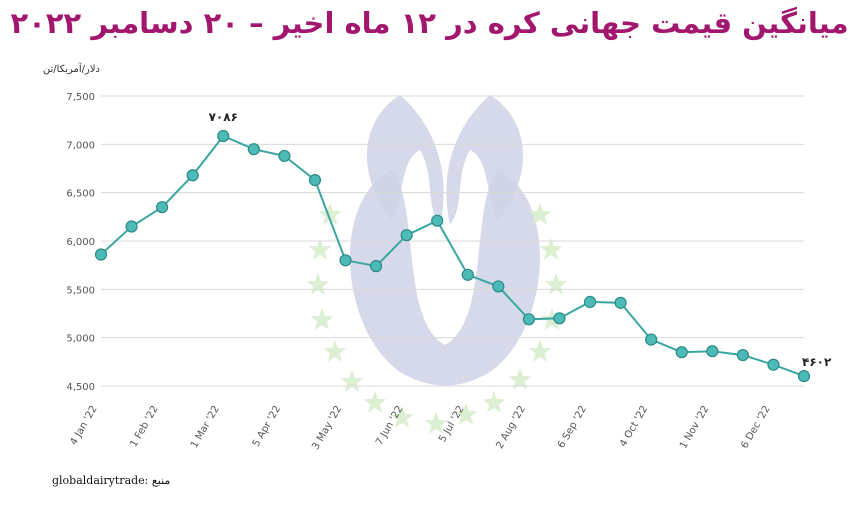 This screenshot has height=516, width=859. I want to click on y-tick-label: 7,000, so click(80, 145).